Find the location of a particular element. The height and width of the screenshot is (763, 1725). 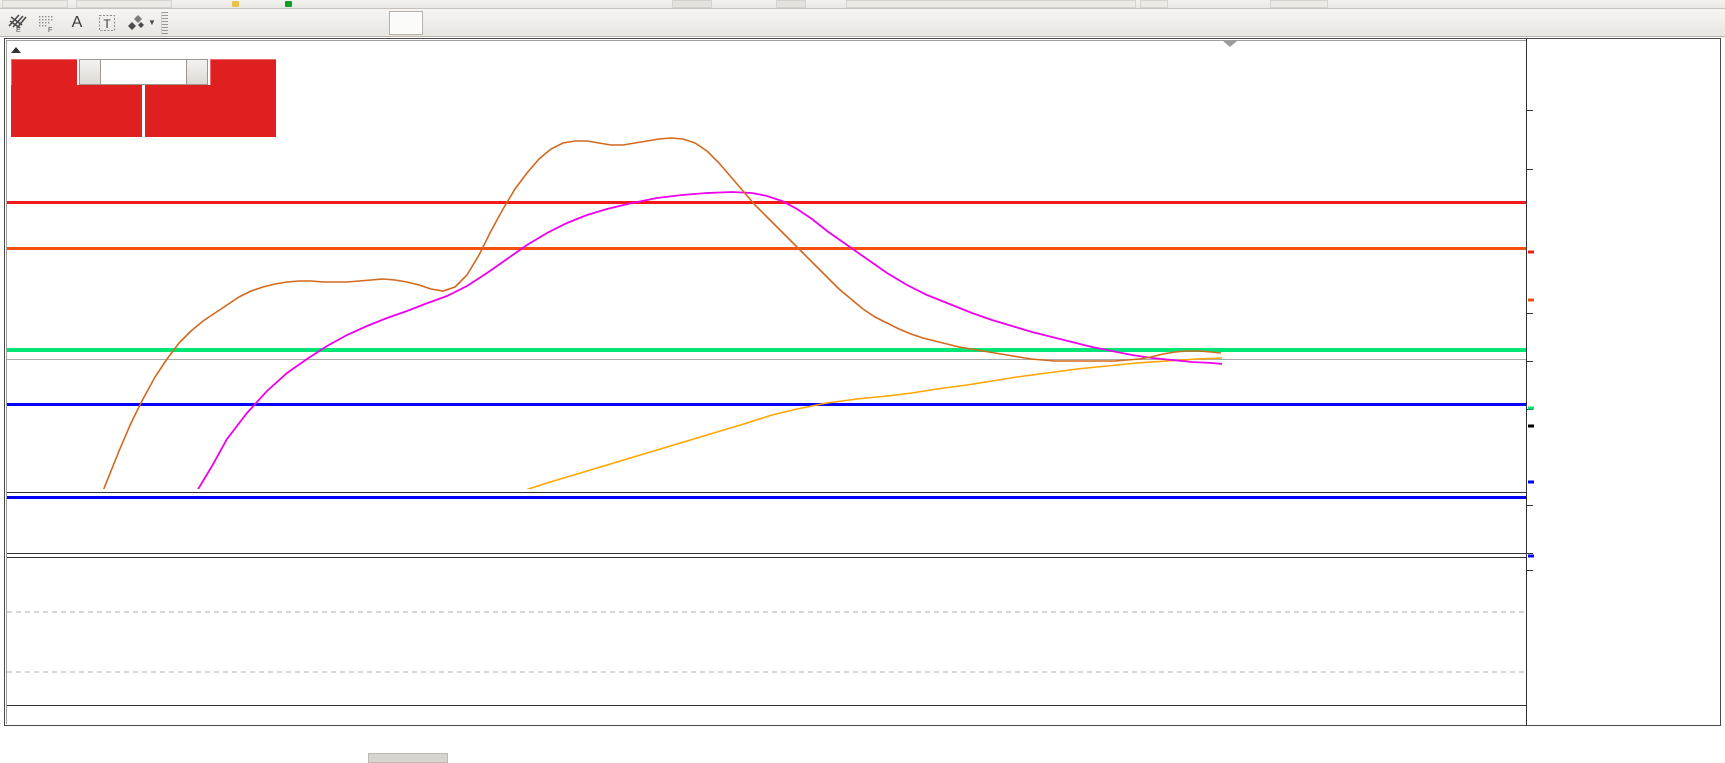

rsi-series-svg is located at coordinates (766, 642).